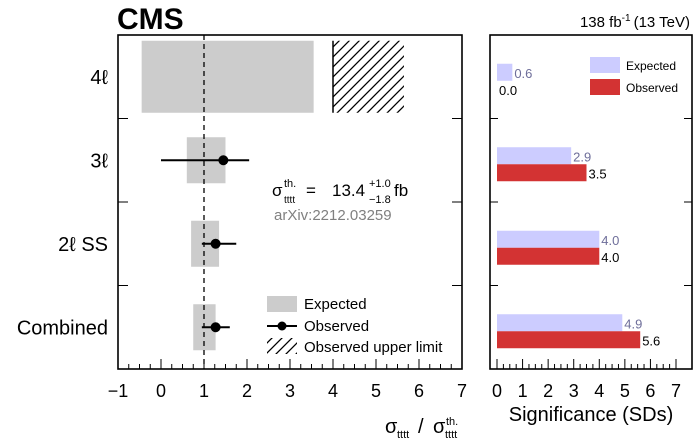 The image size is (700, 446). What do you see at coordinates (626, 18) in the screenshot?
I see `lumi-unit-exp: -1` at bounding box center [626, 18].